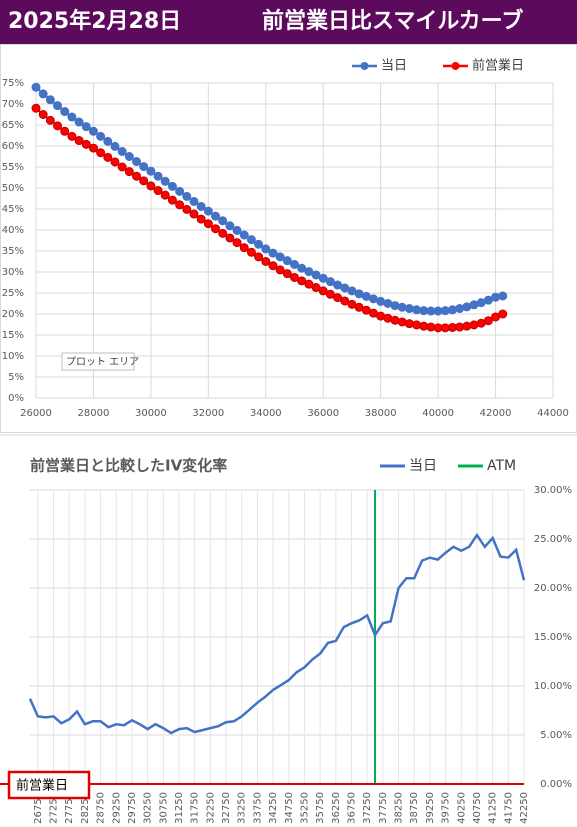 This screenshot has width=577, height=827. What do you see at coordinates (320, 808) in the screenshot?
I see `x-tick-label: 35750` at bounding box center [320, 808].